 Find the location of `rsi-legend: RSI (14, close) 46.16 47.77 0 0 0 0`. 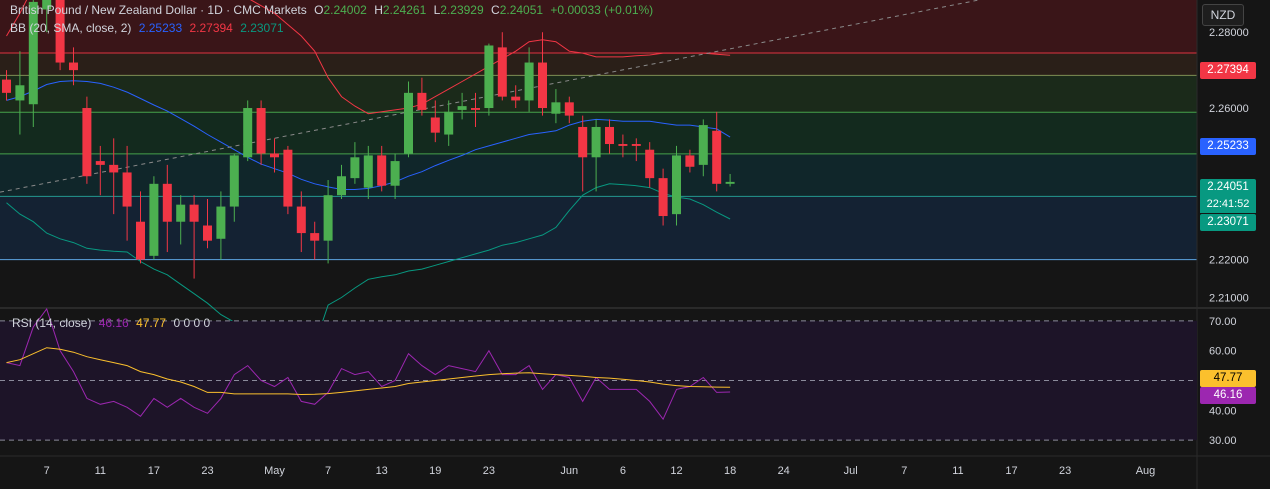

rsi-legend: RSI (14, close) 46.16 47.77 0 0 0 0 is located at coordinates (113, 323).